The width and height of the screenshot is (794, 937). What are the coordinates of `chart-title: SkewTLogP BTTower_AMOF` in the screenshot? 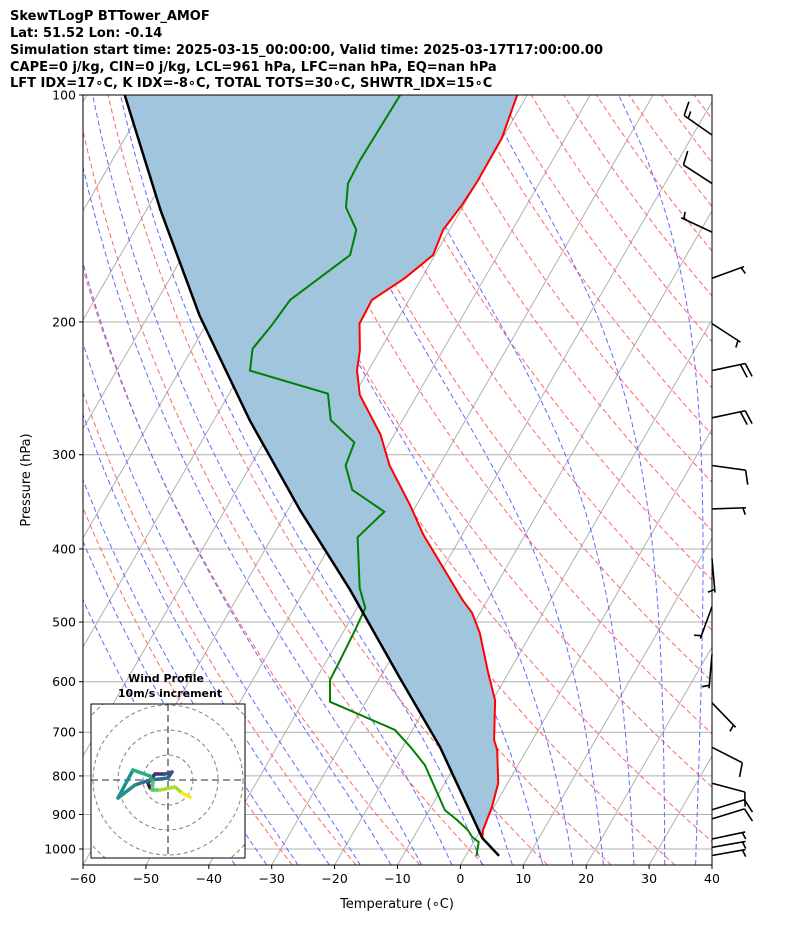 It's located at (110, 16).